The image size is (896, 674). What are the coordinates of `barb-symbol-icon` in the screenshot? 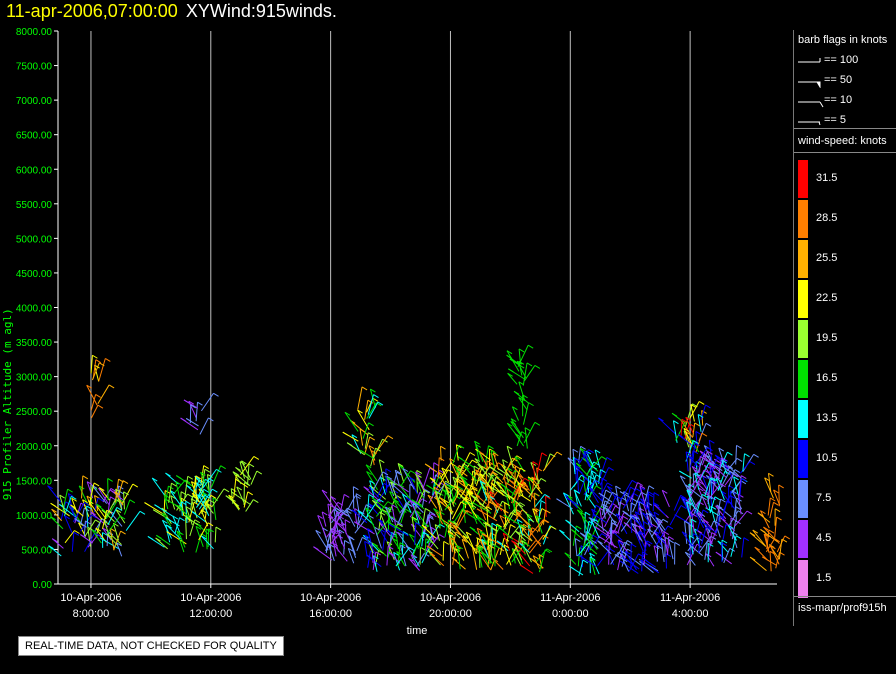 It's located at (809, 60).